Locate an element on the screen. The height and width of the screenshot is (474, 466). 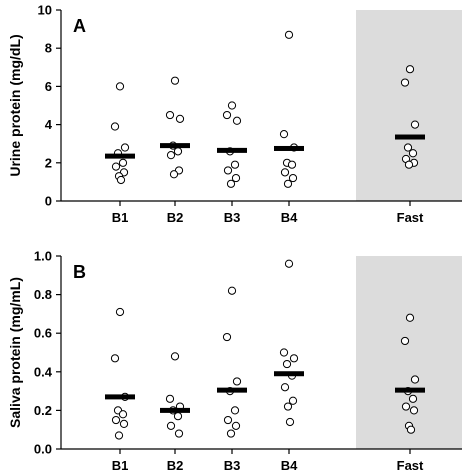
shaded-region is located at coordinates (409, 105).